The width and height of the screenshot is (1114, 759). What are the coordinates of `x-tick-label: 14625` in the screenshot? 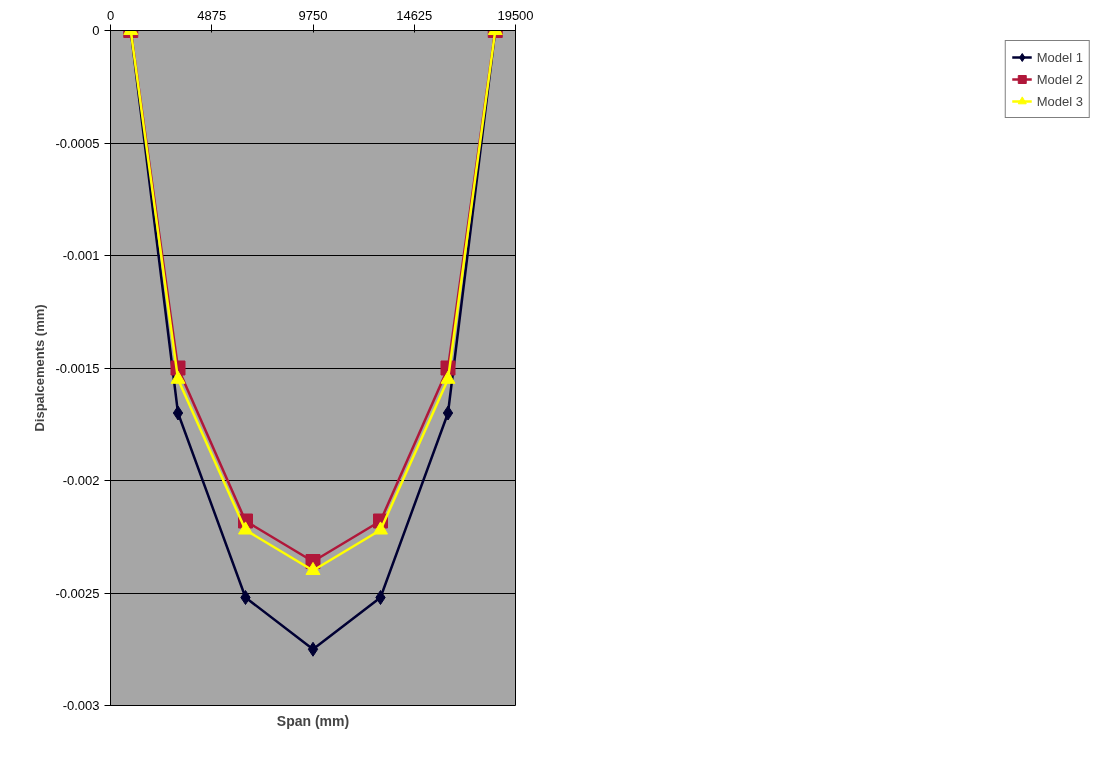 It's located at (414, 15).